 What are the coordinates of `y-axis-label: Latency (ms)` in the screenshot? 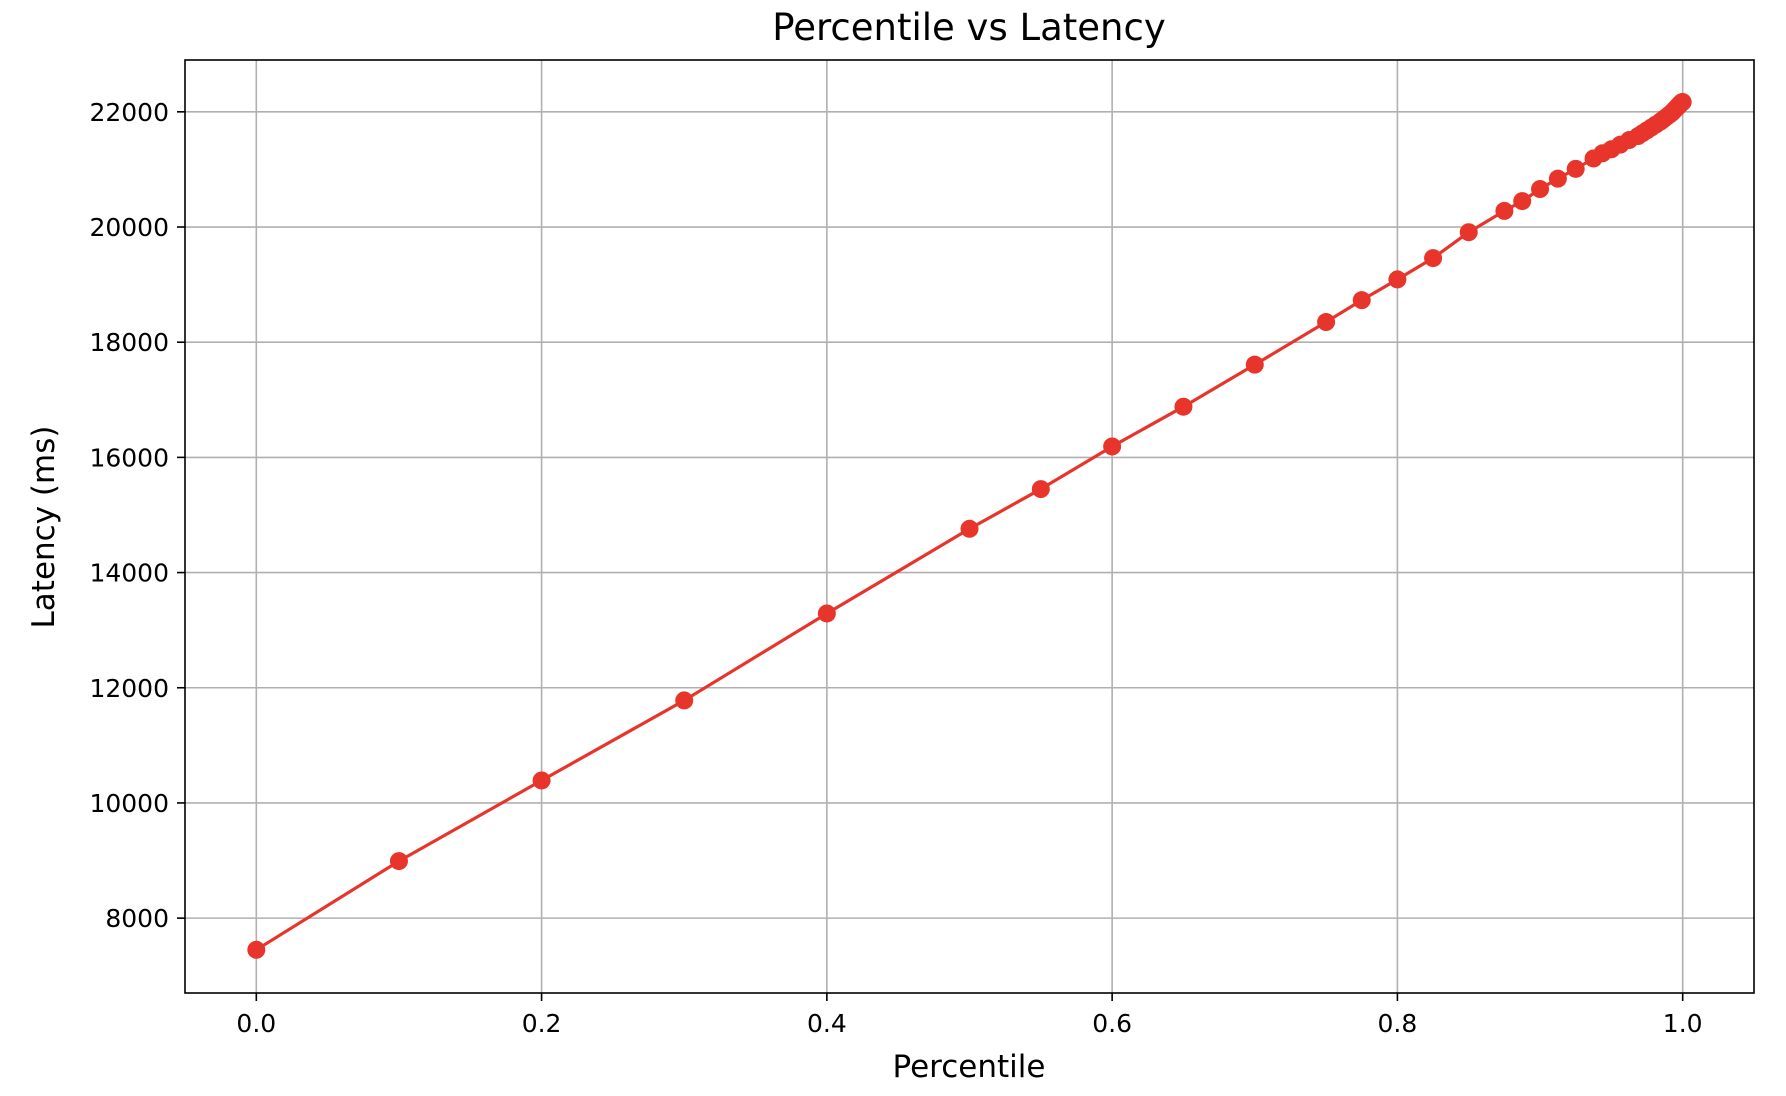 It's located at (44, 527).